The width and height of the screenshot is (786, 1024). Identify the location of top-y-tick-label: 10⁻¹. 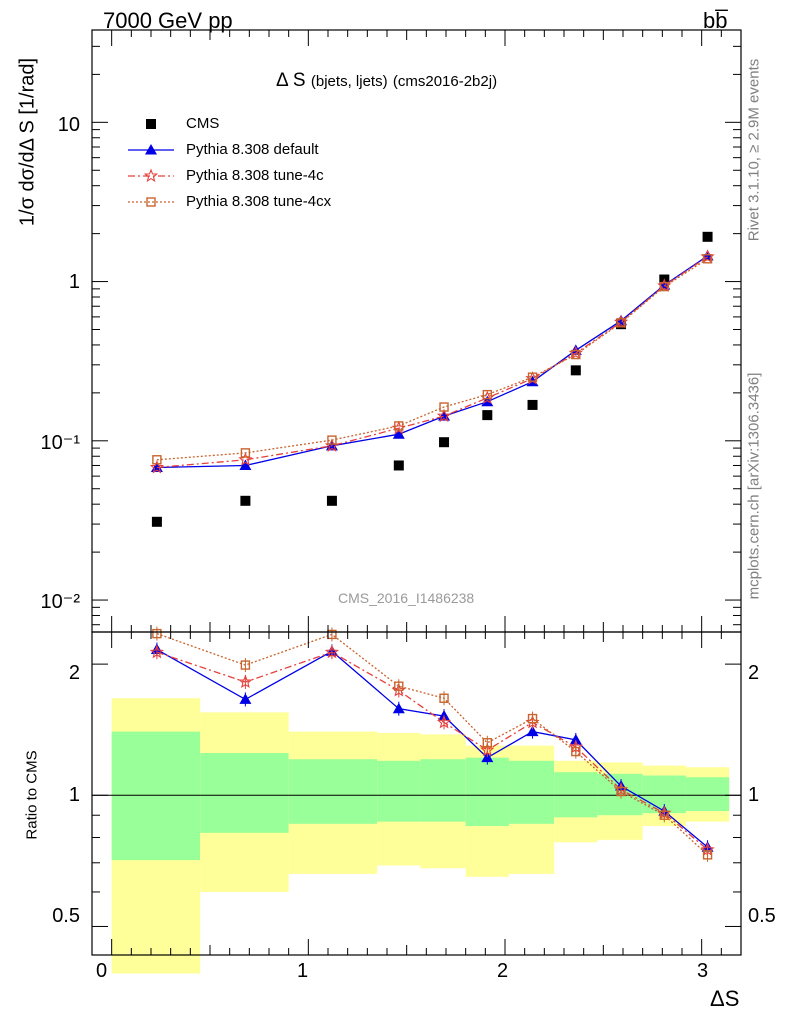
(60, 443).